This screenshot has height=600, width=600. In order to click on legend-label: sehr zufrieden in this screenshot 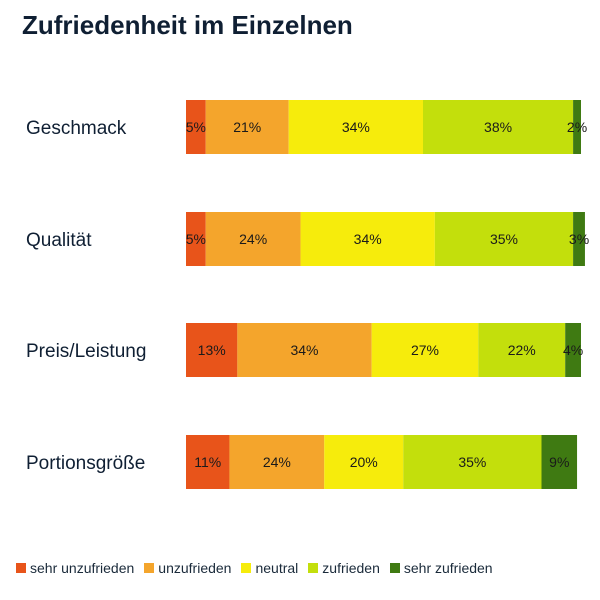, I will do `click(448, 568)`.